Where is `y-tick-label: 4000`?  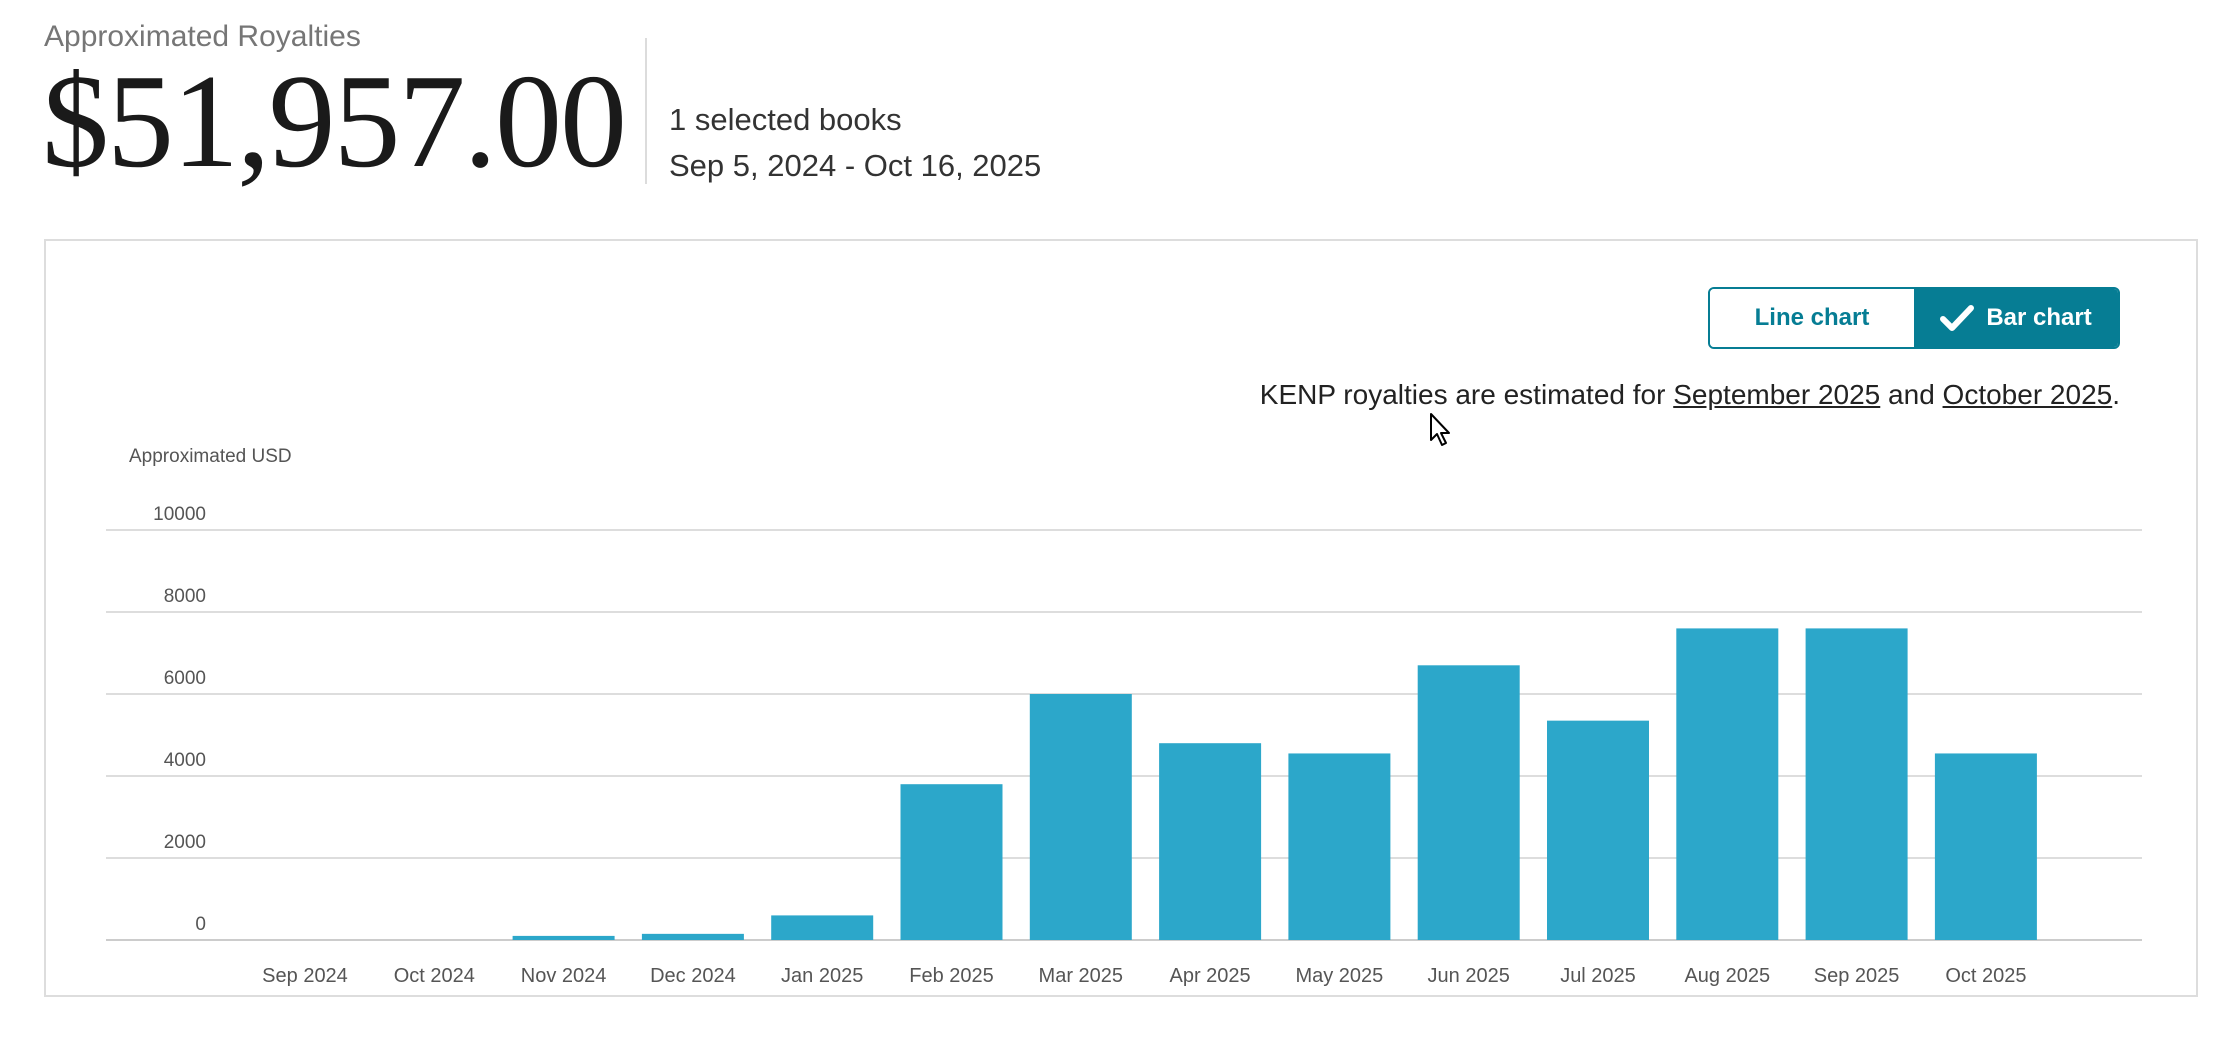 y-tick-label: 4000 is located at coordinates (185, 760).